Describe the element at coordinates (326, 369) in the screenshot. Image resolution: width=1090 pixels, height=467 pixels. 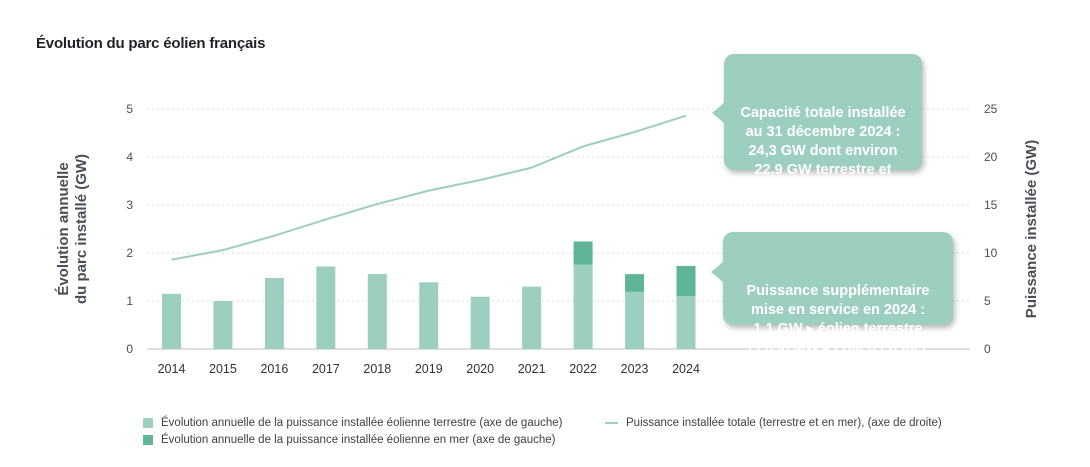
I see `x-tick-label: 2017` at that location.